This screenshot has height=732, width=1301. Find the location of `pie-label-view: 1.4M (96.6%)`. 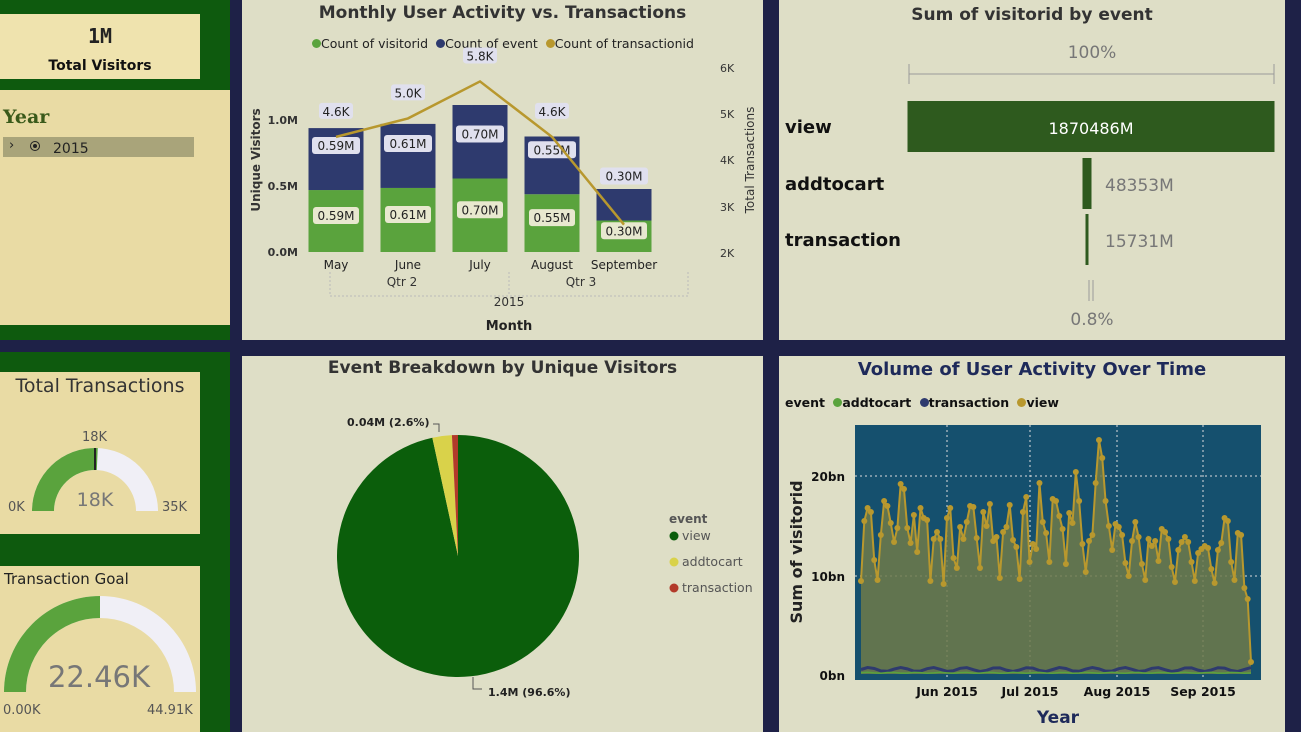

pie-label-view: 1.4M (96.6%) is located at coordinates (529, 692).